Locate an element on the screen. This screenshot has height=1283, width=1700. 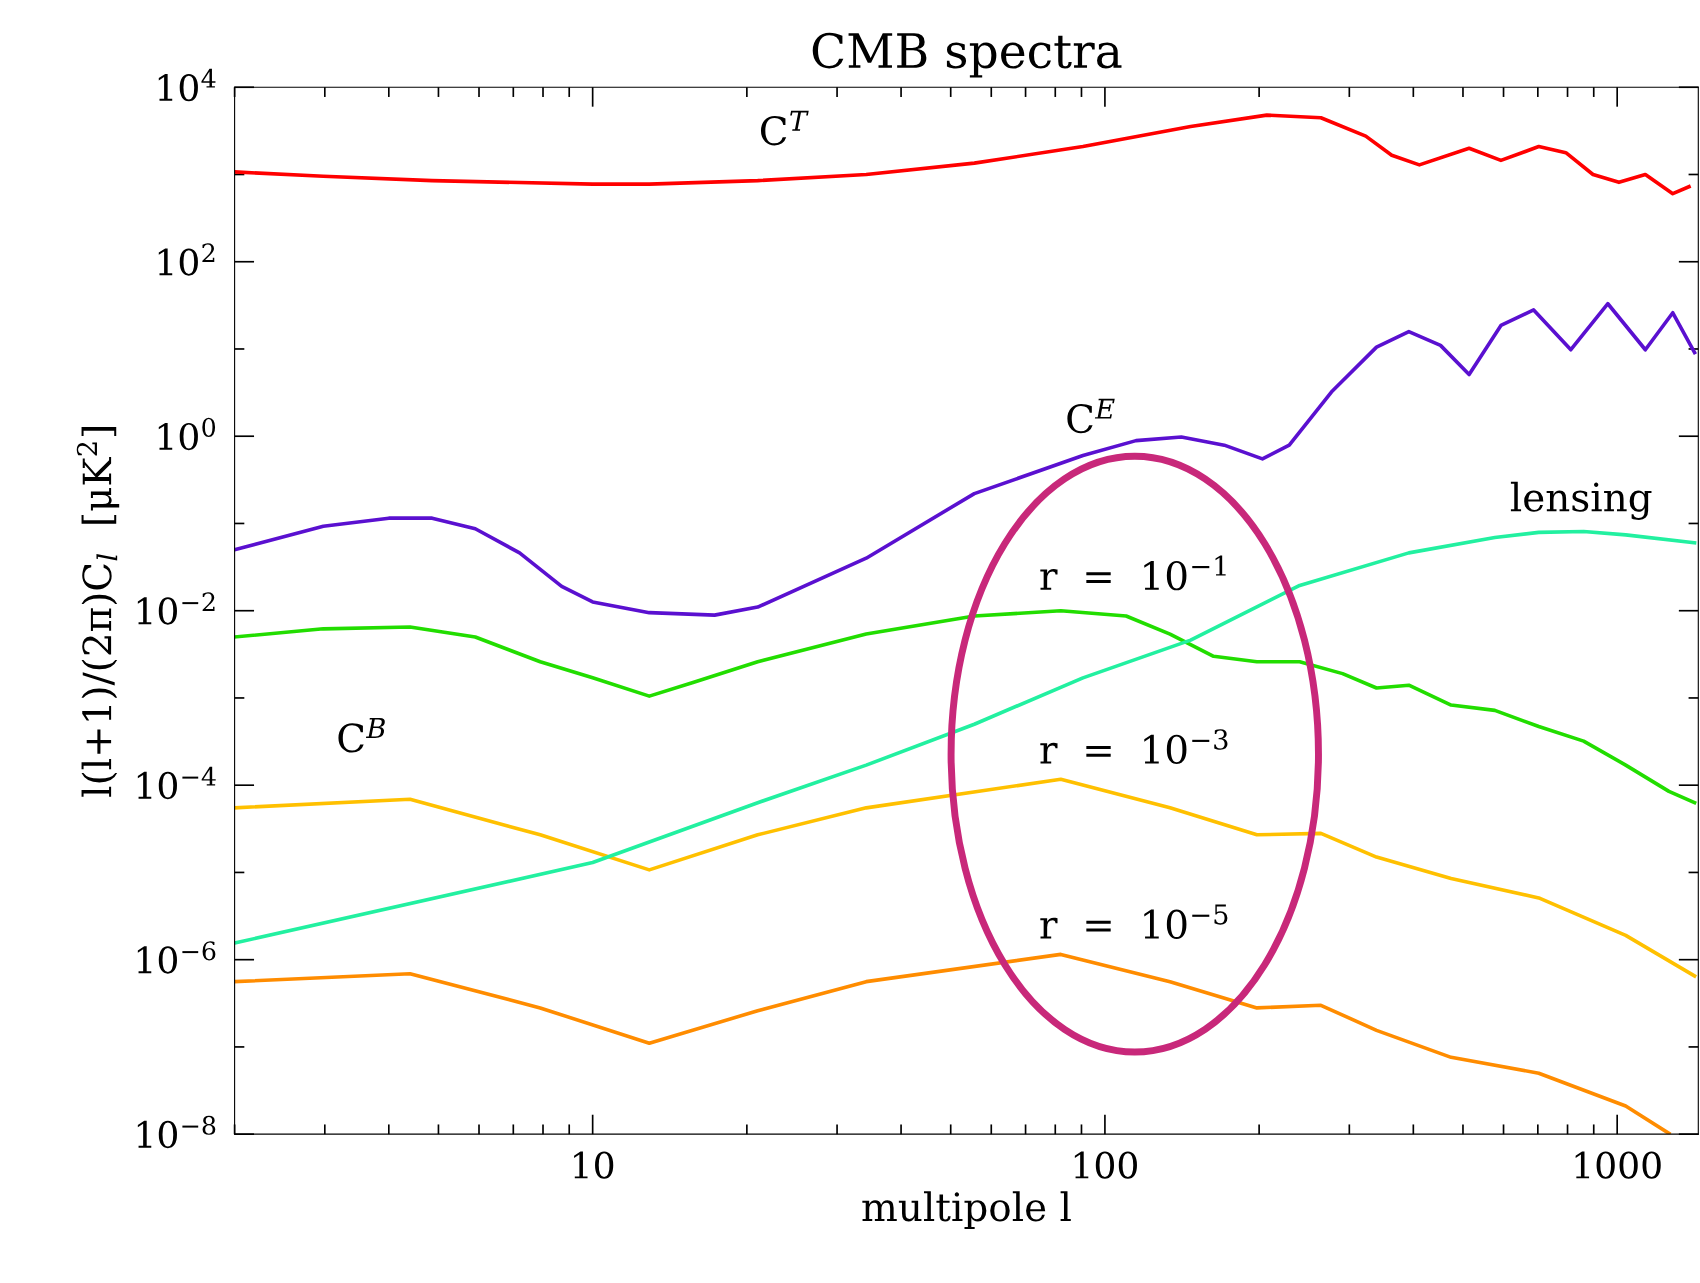
x-tick-label: 1000 is located at coordinates (1618, 1165).